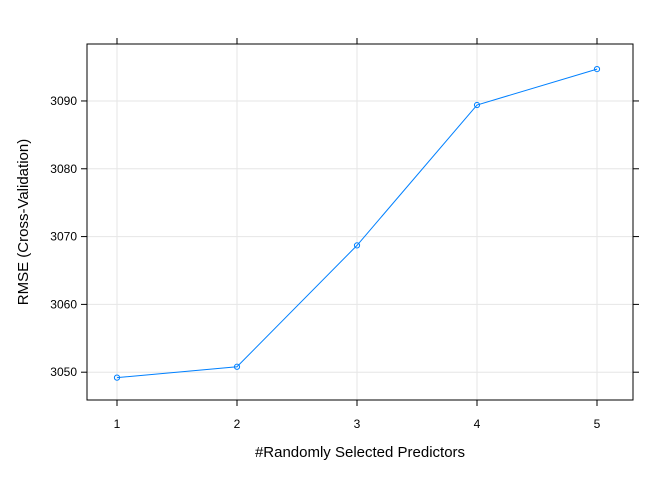 This screenshot has height=480, width=672. What do you see at coordinates (63, 101) in the screenshot?
I see `y-tick-label: 3090` at bounding box center [63, 101].